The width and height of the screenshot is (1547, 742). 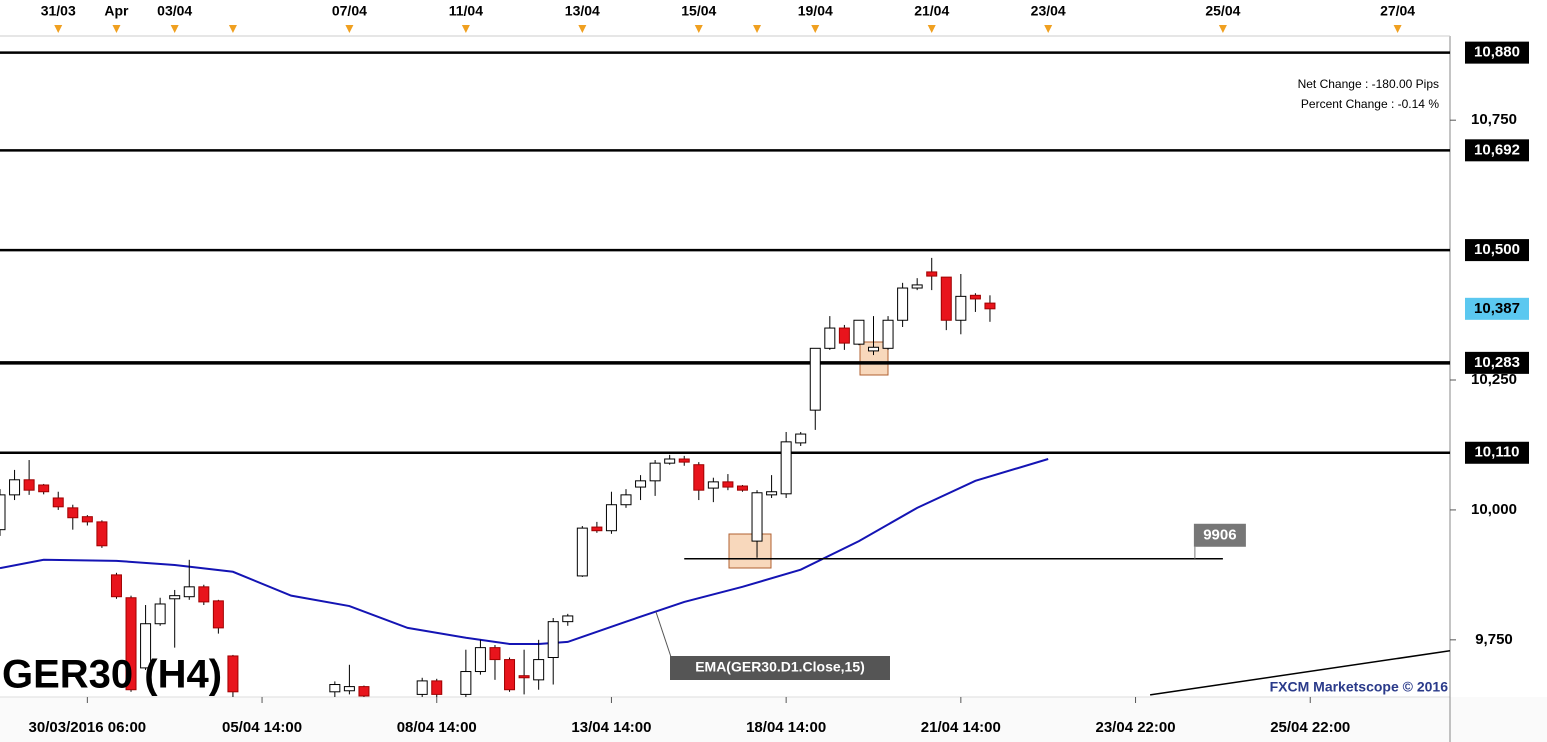 I want to click on top-tick-label: 19/04, so click(x=815, y=11).